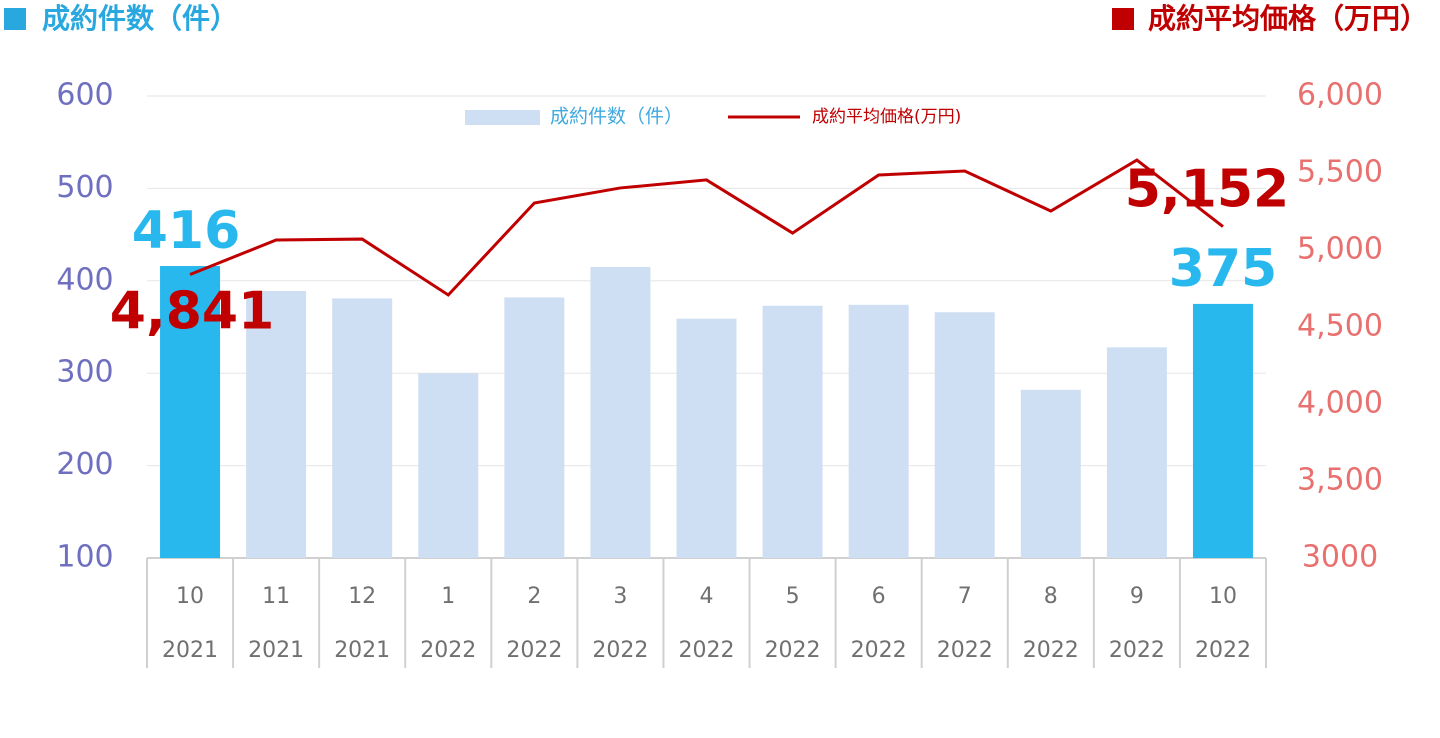 This screenshot has width=1440, height=738. What do you see at coordinates (1340, 249) in the screenshot?
I see `y2-tick-label: 5,000` at bounding box center [1340, 249].